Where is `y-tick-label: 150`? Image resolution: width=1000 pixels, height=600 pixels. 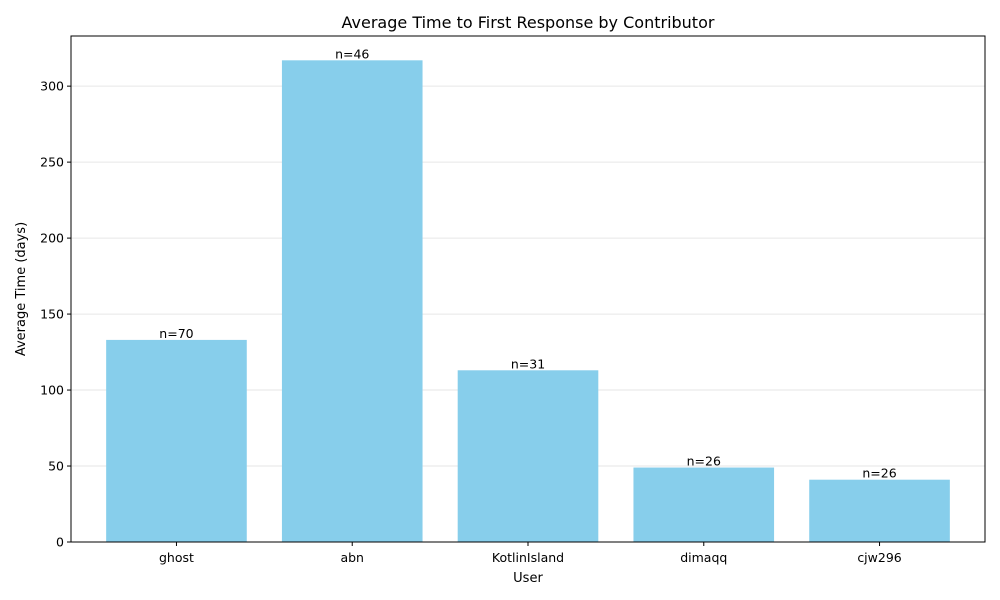
y-tick-label: 150 is located at coordinates (52, 314).